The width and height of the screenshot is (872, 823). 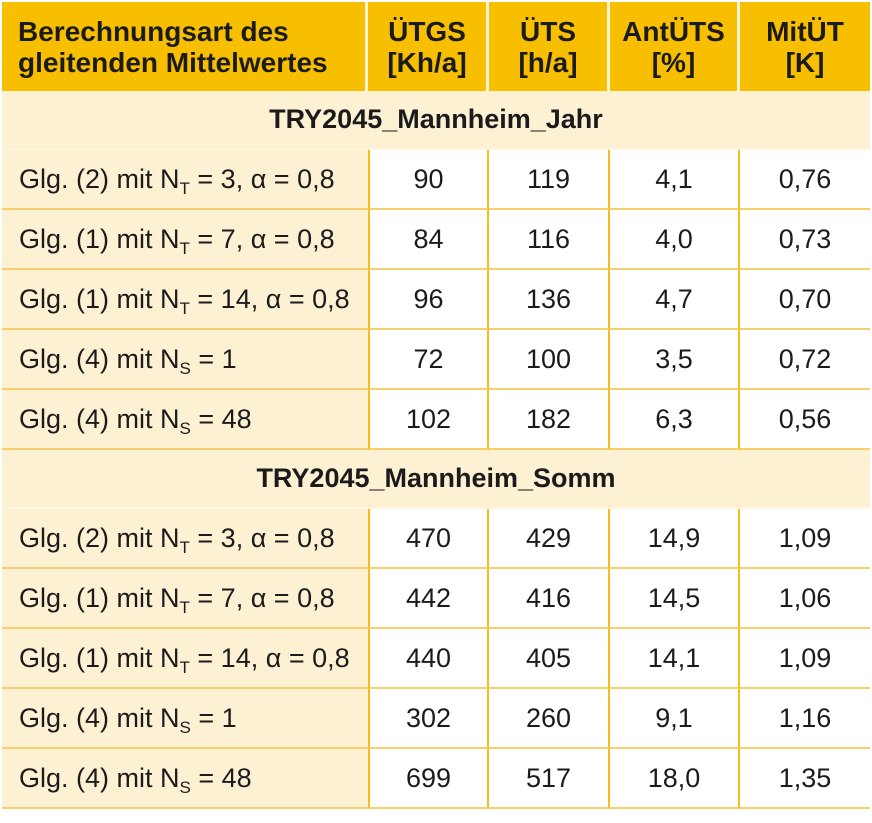 I want to click on utgs-value: 84, so click(x=428, y=240).